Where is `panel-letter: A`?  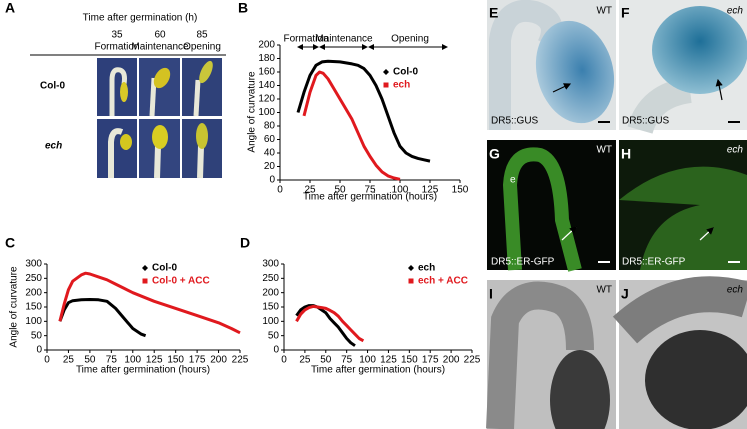
panel-letter: A is located at coordinates (10, 8).